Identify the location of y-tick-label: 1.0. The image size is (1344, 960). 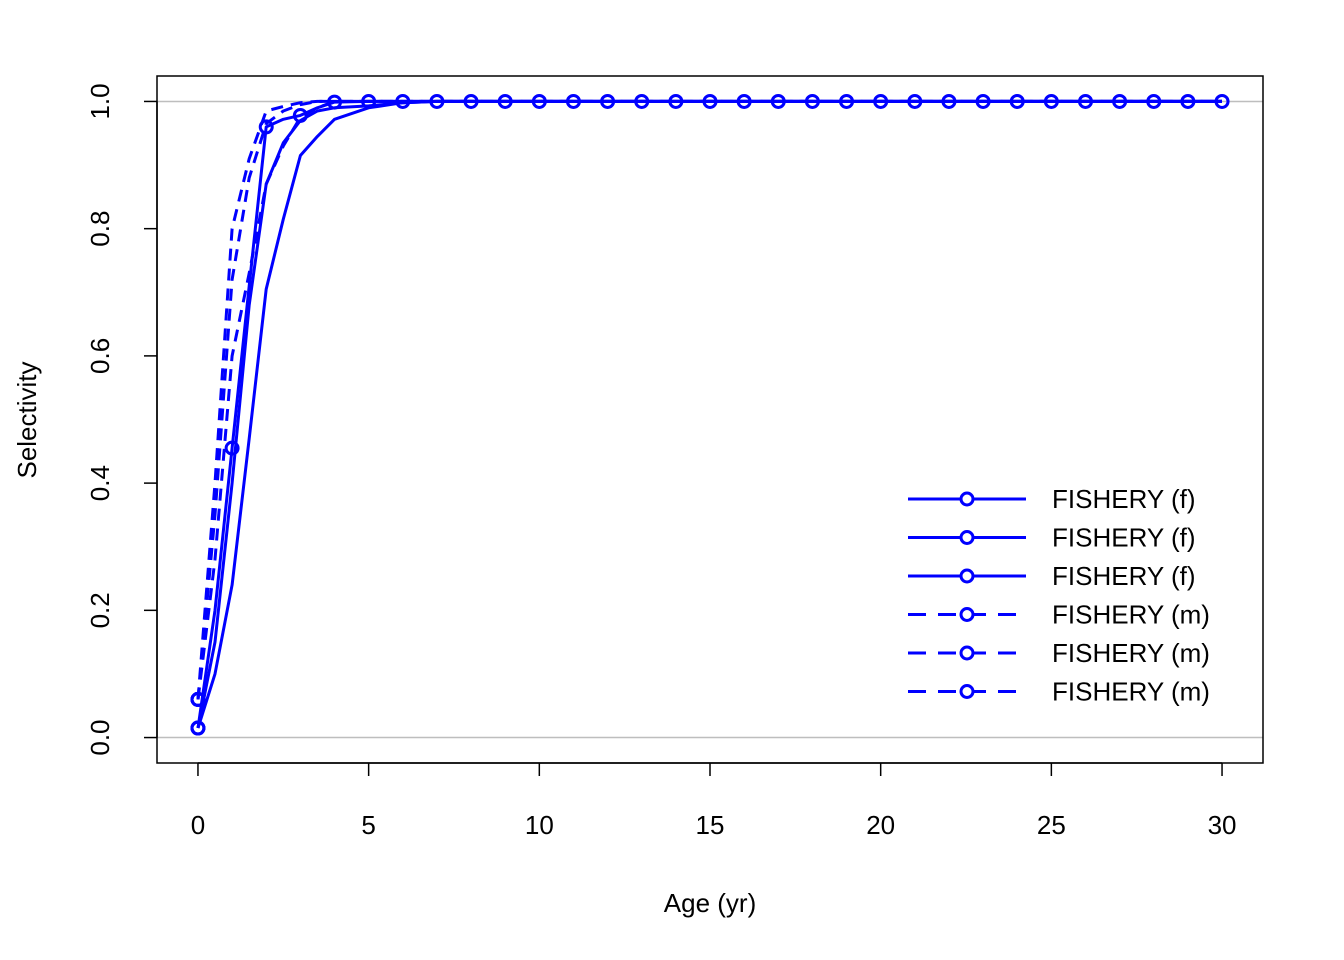
(100, 101).